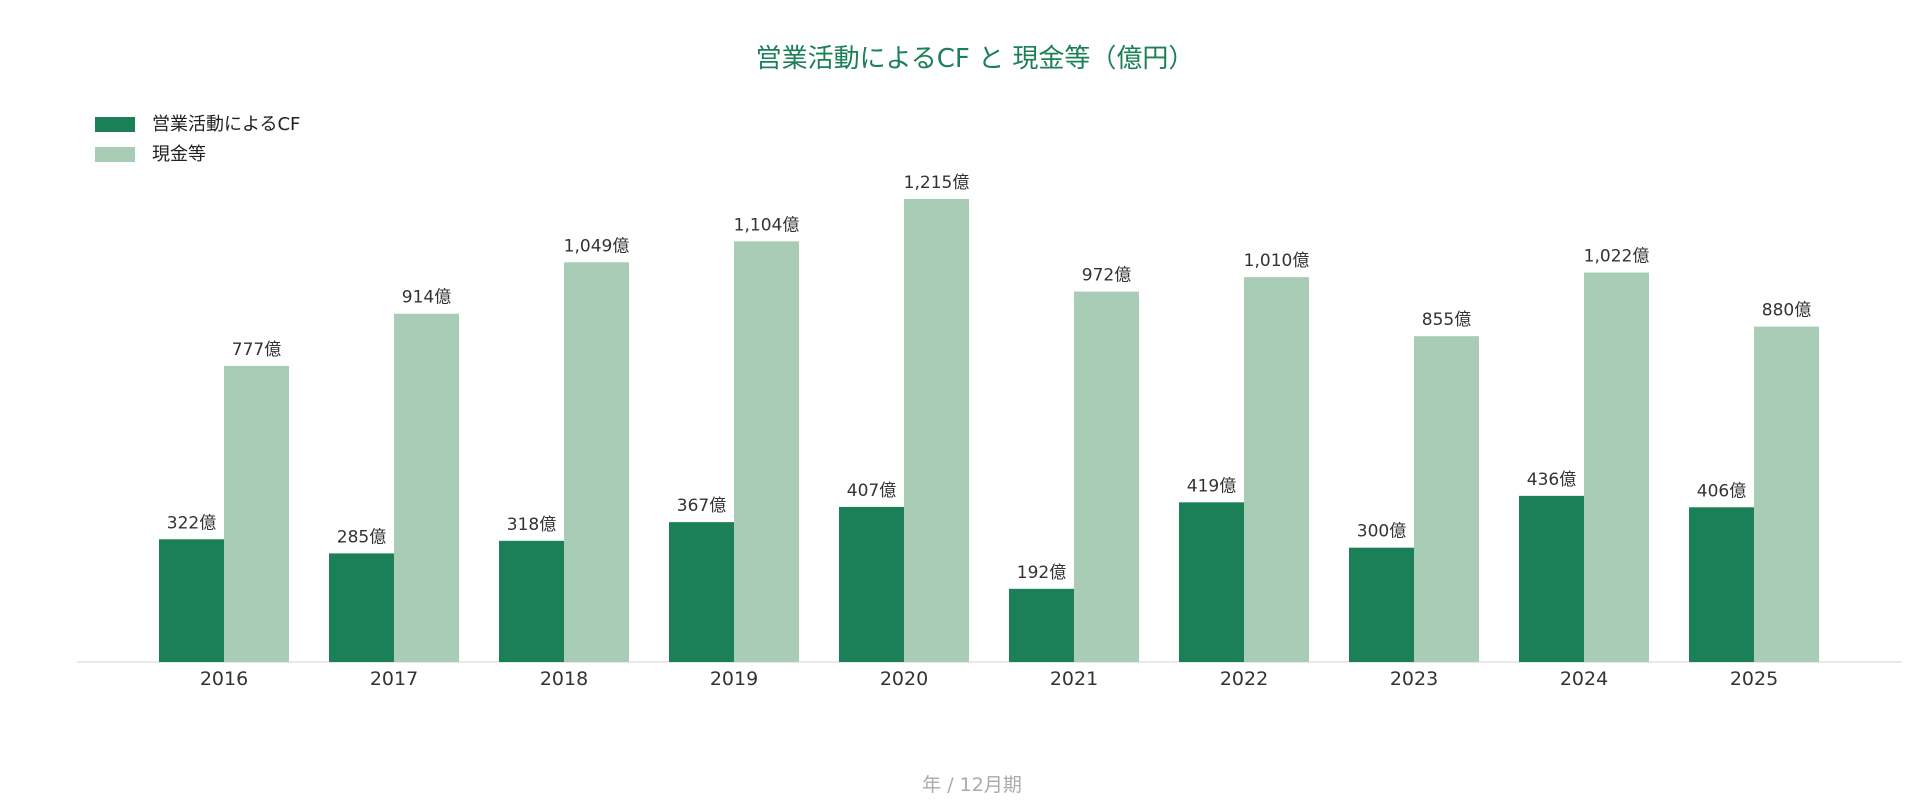  What do you see at coordinates (361, 607) in the screenshot?
I see `bar-operating-cf-2017` at bounding box center [361, 607].